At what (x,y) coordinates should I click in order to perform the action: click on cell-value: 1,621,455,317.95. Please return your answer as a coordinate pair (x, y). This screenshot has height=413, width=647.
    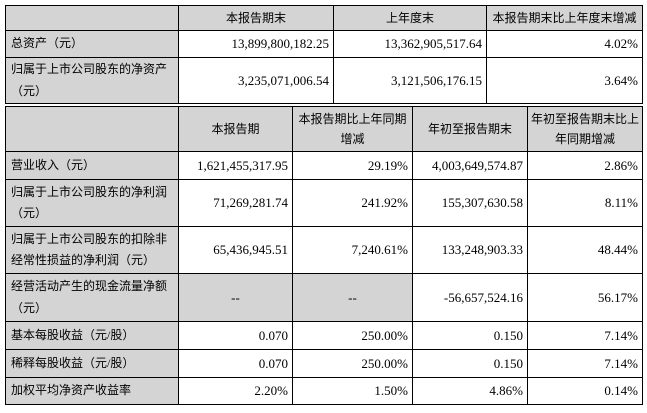
    Looking at the image, I should click on (235, 166).